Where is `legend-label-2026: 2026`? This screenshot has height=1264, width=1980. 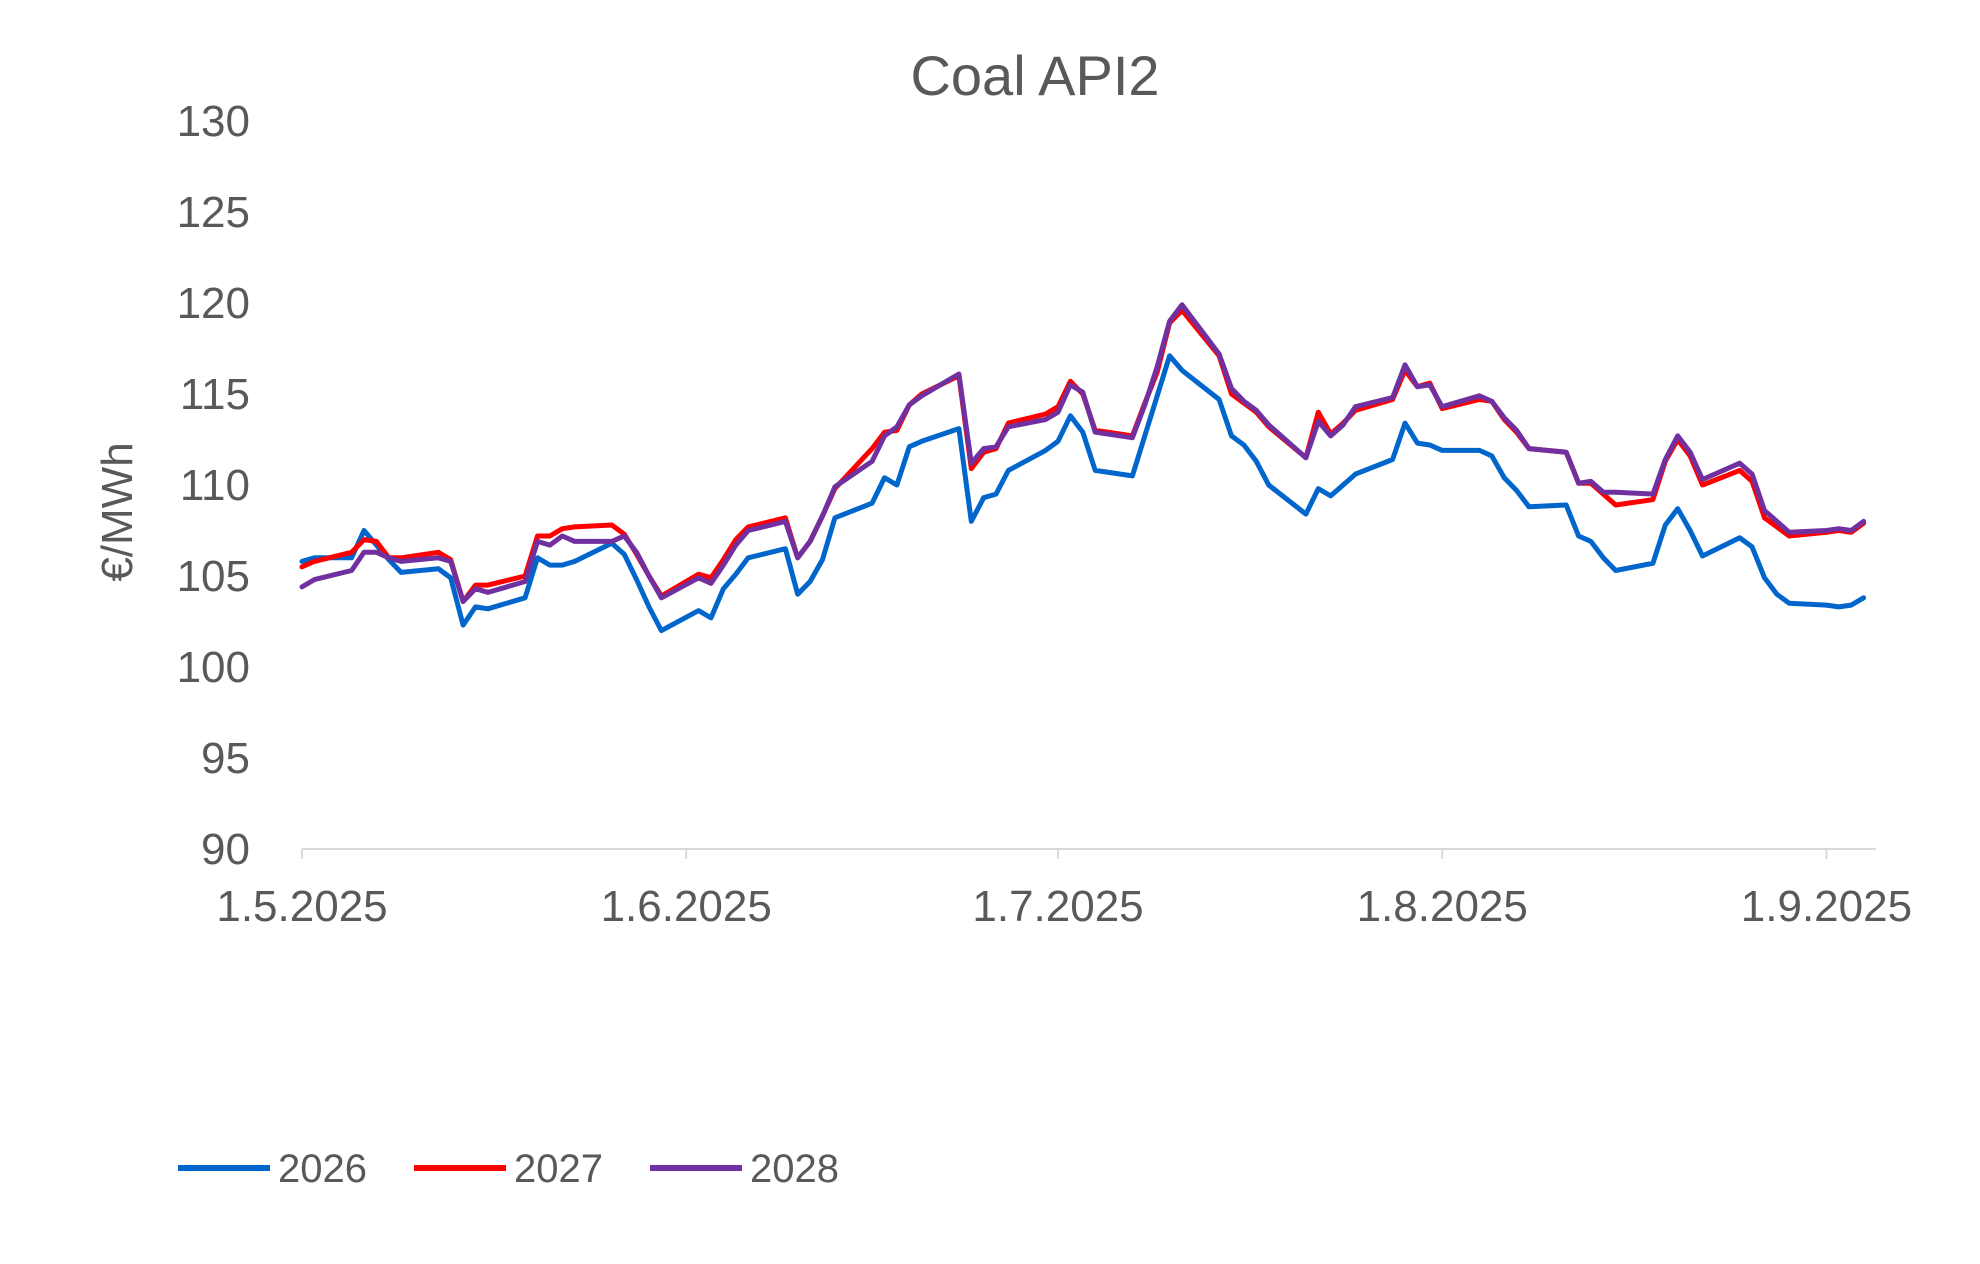
legend-label-2026: 2026 is located at coordinates (322, 1169).